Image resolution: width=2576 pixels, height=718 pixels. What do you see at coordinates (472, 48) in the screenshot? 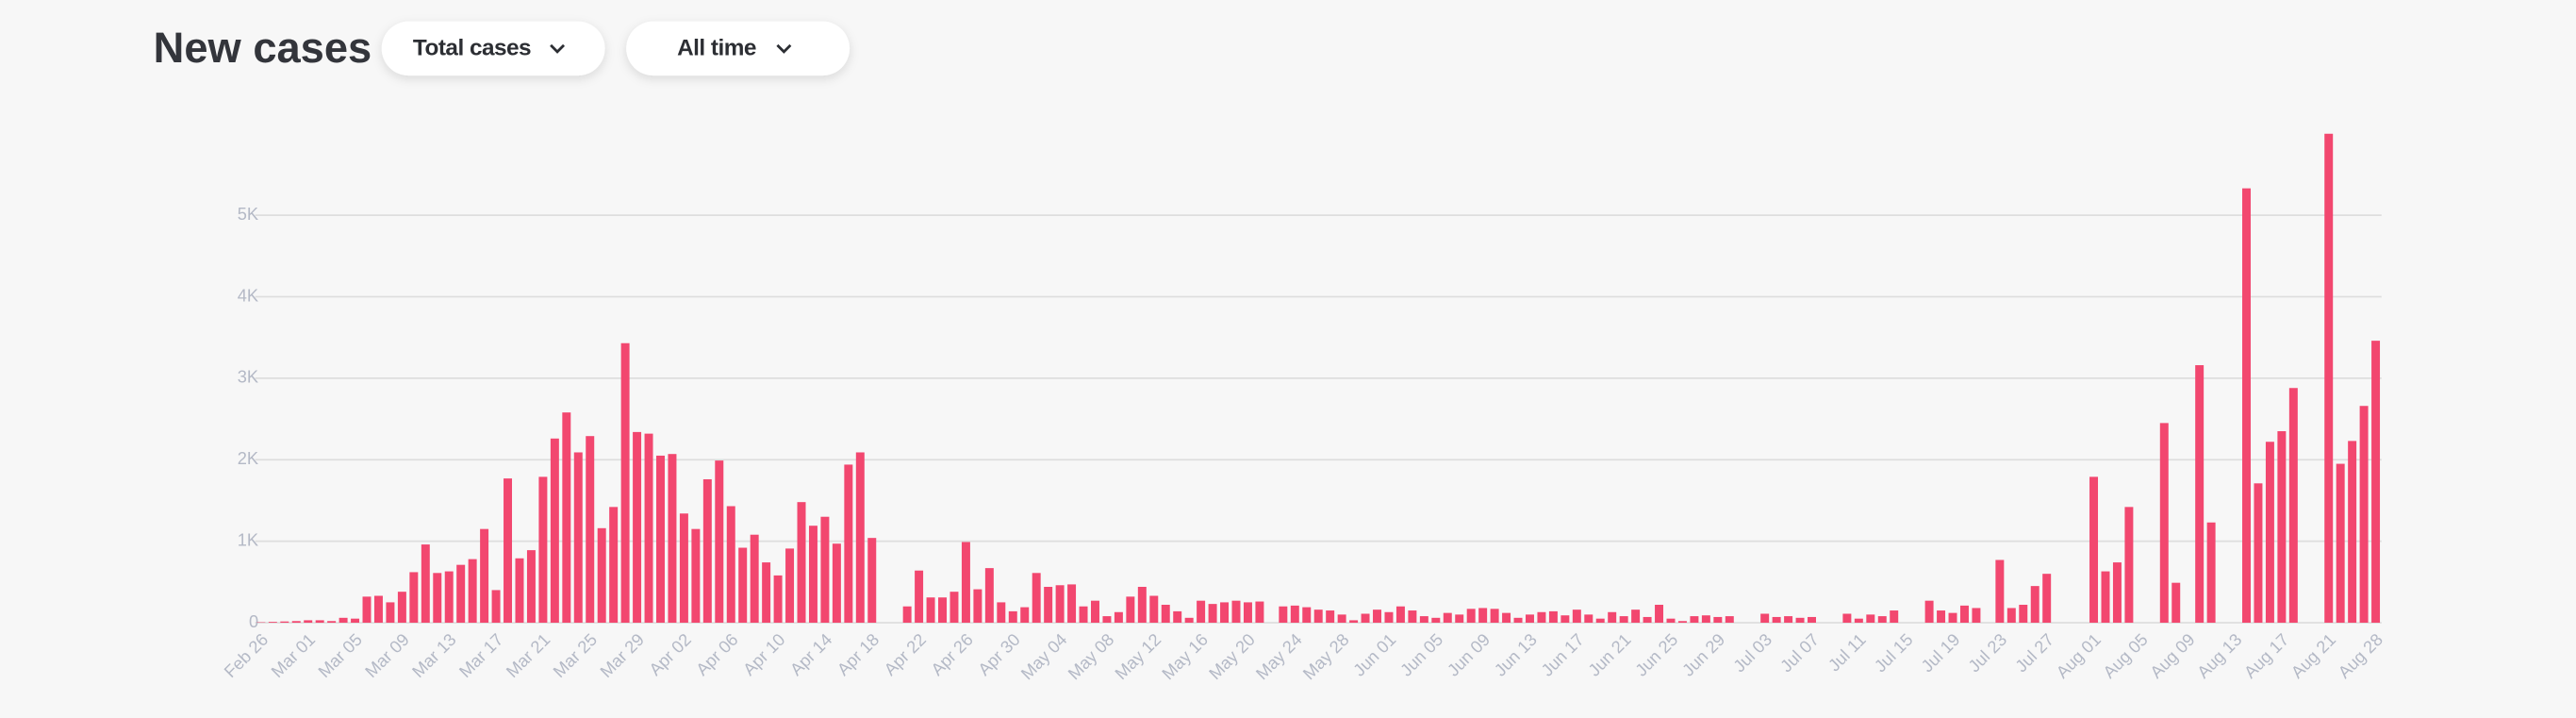
I see `dropdown-label: Total cases` at bounding box center [472, 48].